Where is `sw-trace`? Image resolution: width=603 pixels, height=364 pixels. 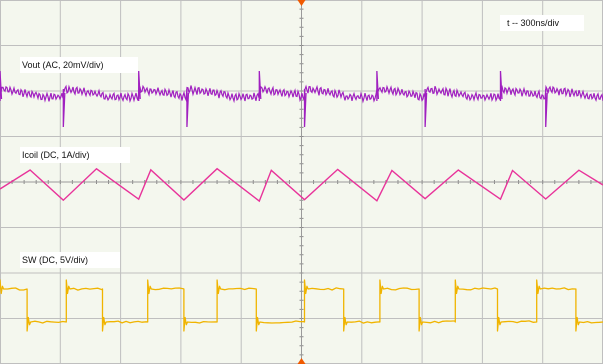 sw-trace is located at coordinates (301, 305).